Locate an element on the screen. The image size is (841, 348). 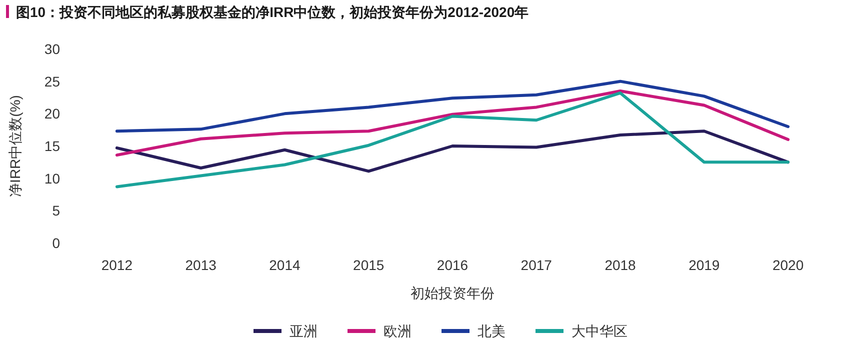
y-tick-label: 10 is located at coordinates (52, 178).